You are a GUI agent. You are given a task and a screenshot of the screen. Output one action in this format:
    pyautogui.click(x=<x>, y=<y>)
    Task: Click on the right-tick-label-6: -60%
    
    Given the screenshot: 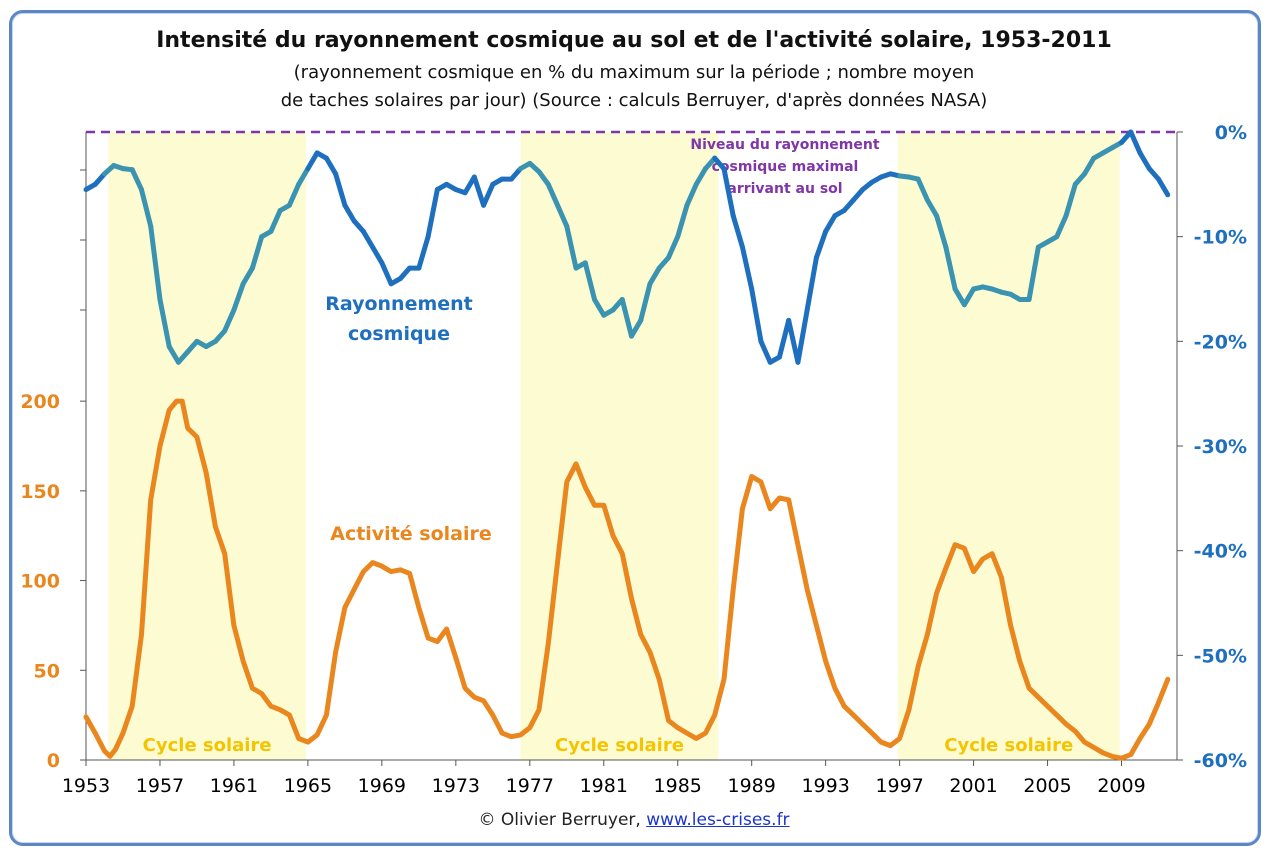 What is the action you would take?
    pyautogui.click(x=1220, y=761)
    